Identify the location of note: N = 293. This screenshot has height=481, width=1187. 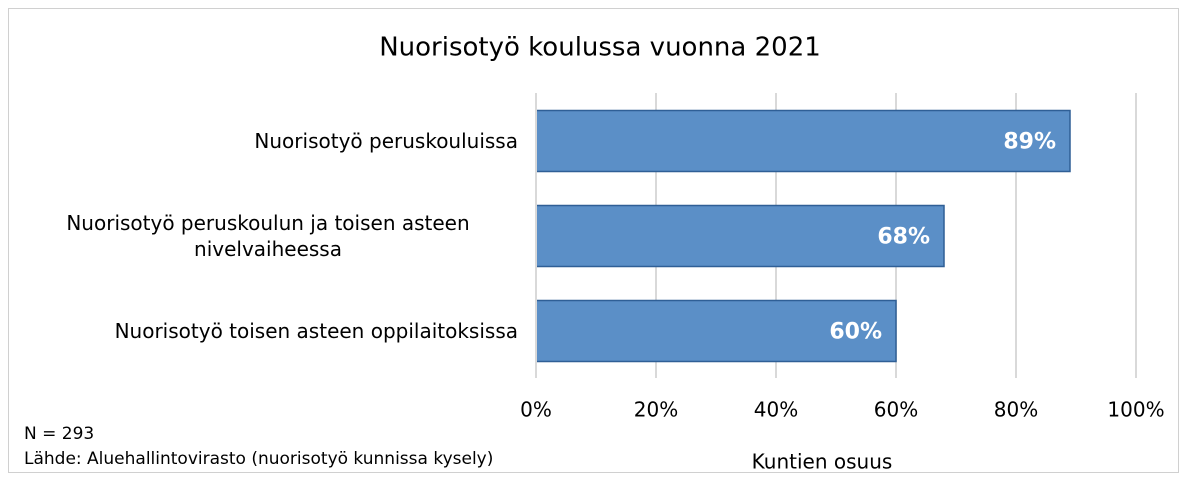
(59, 434).